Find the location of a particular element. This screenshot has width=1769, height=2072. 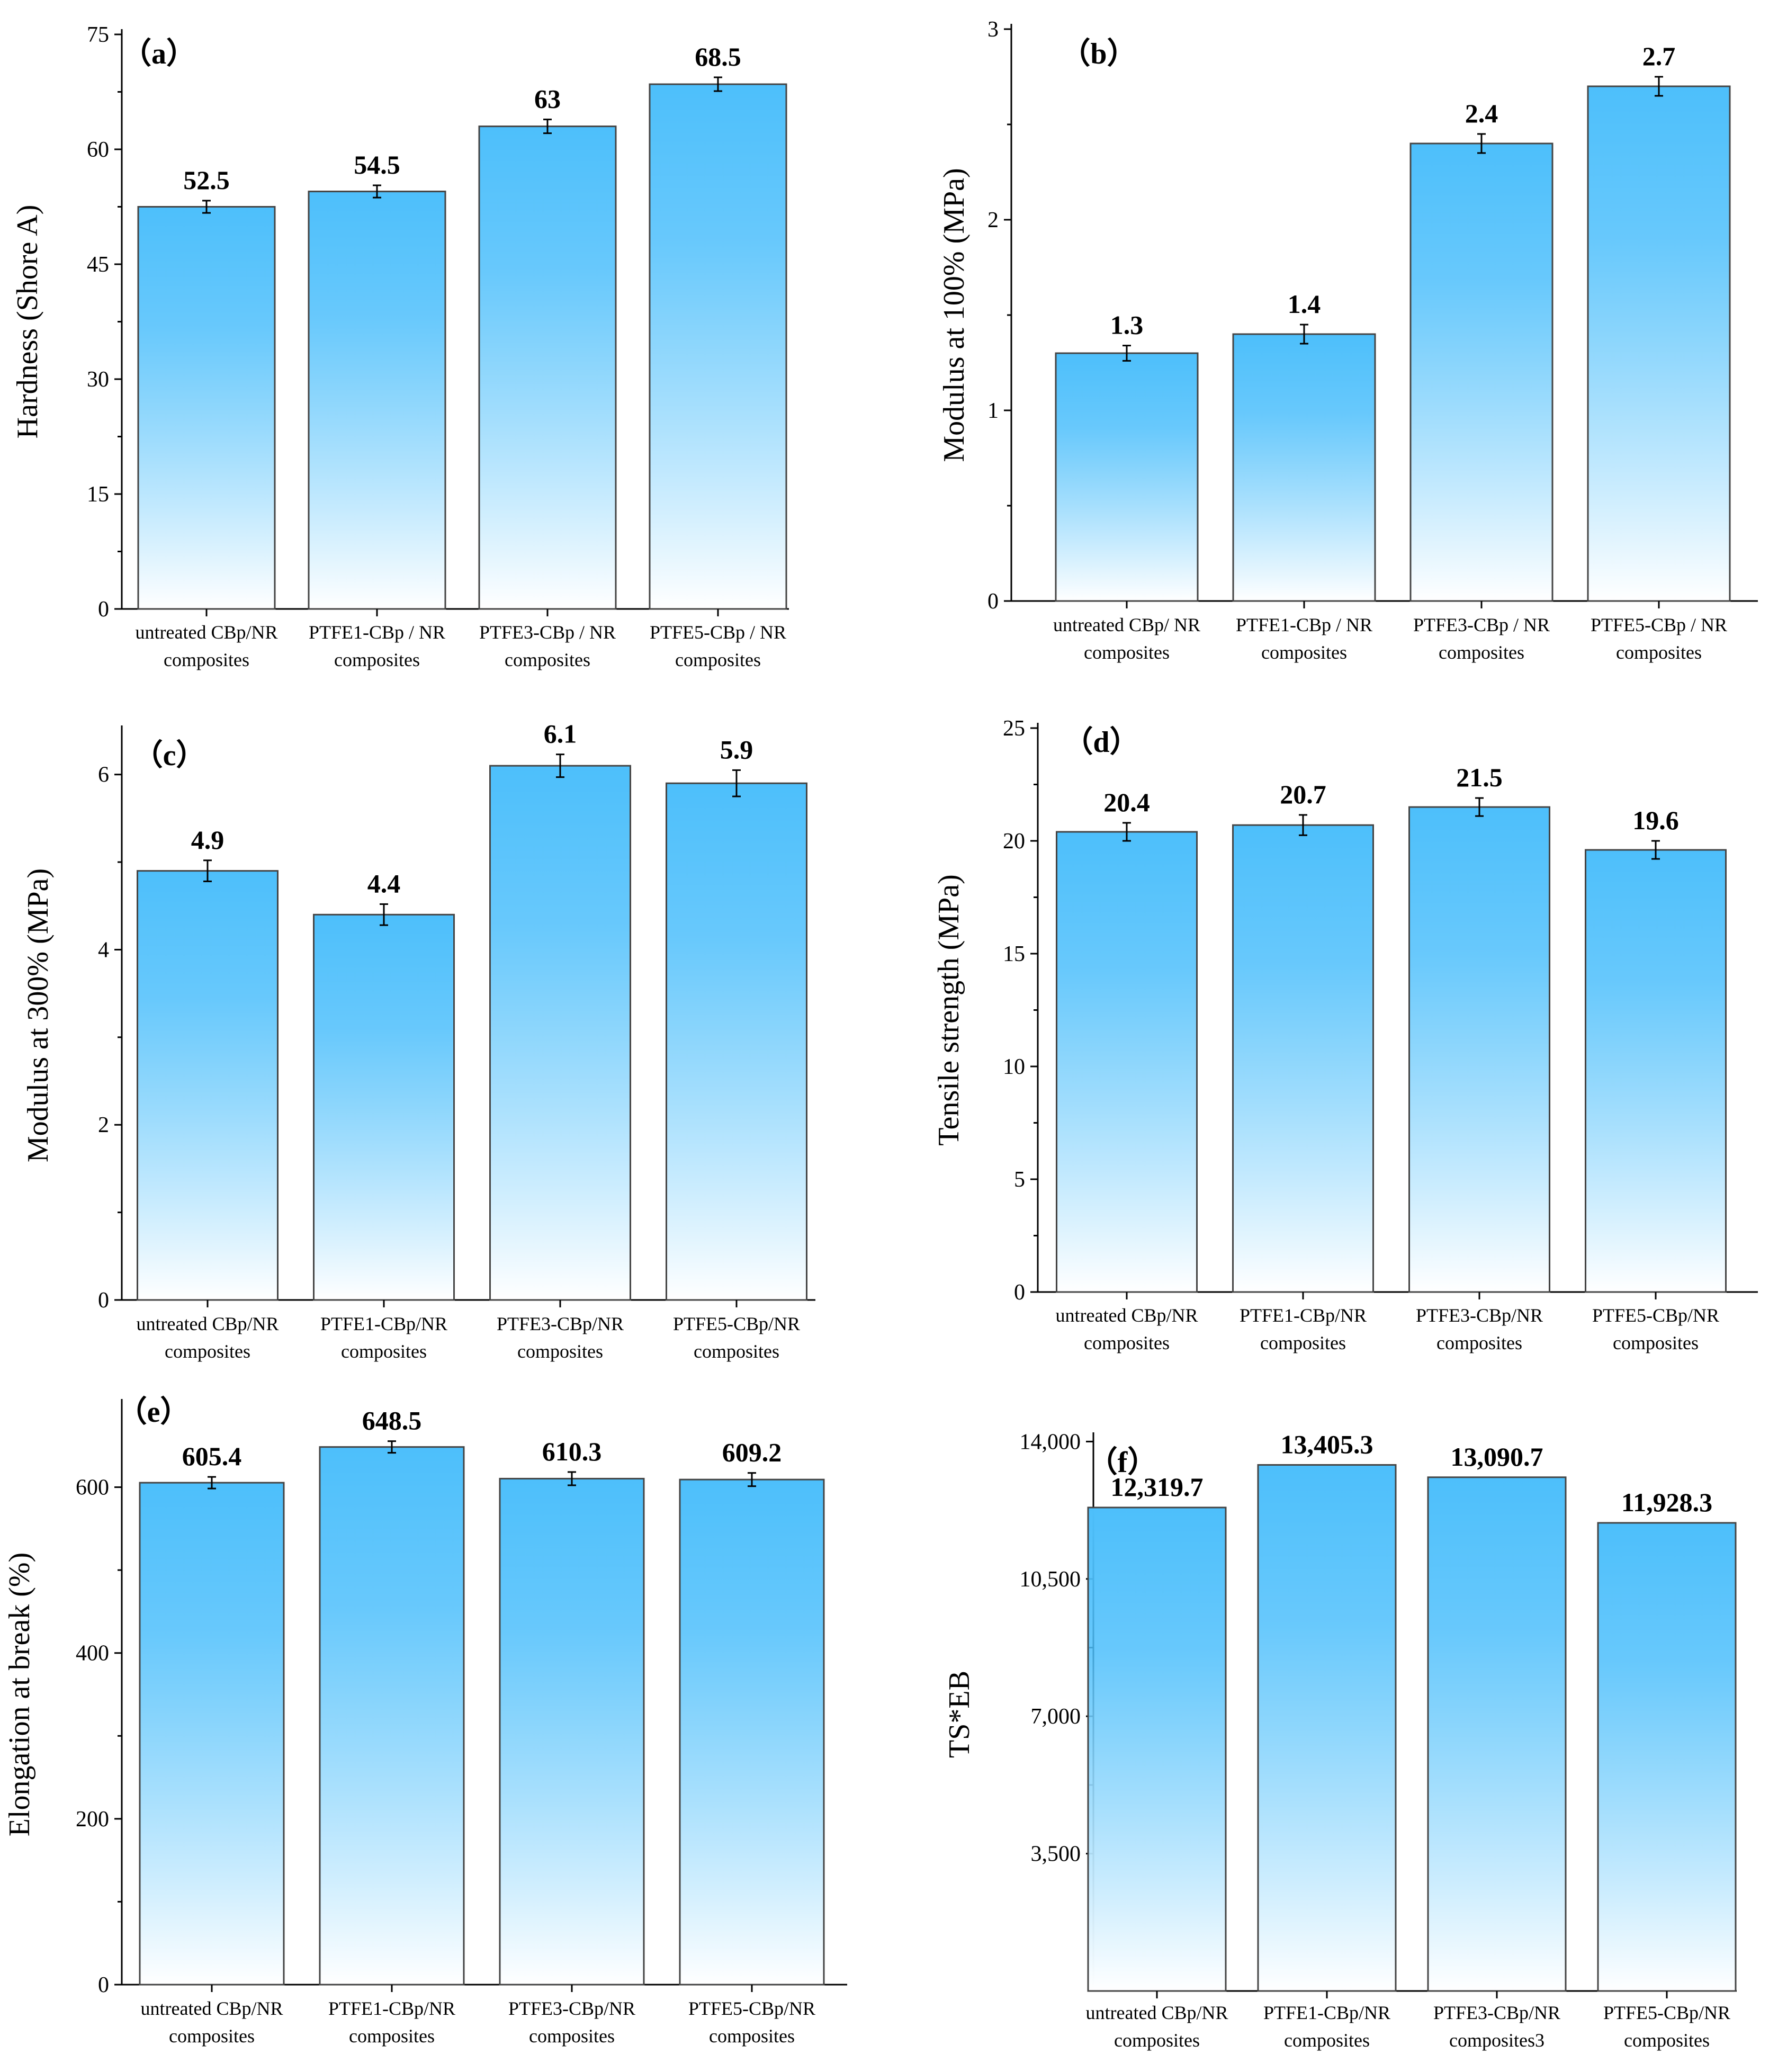

data-label: 4.9 is located at coordinates (208, 840).